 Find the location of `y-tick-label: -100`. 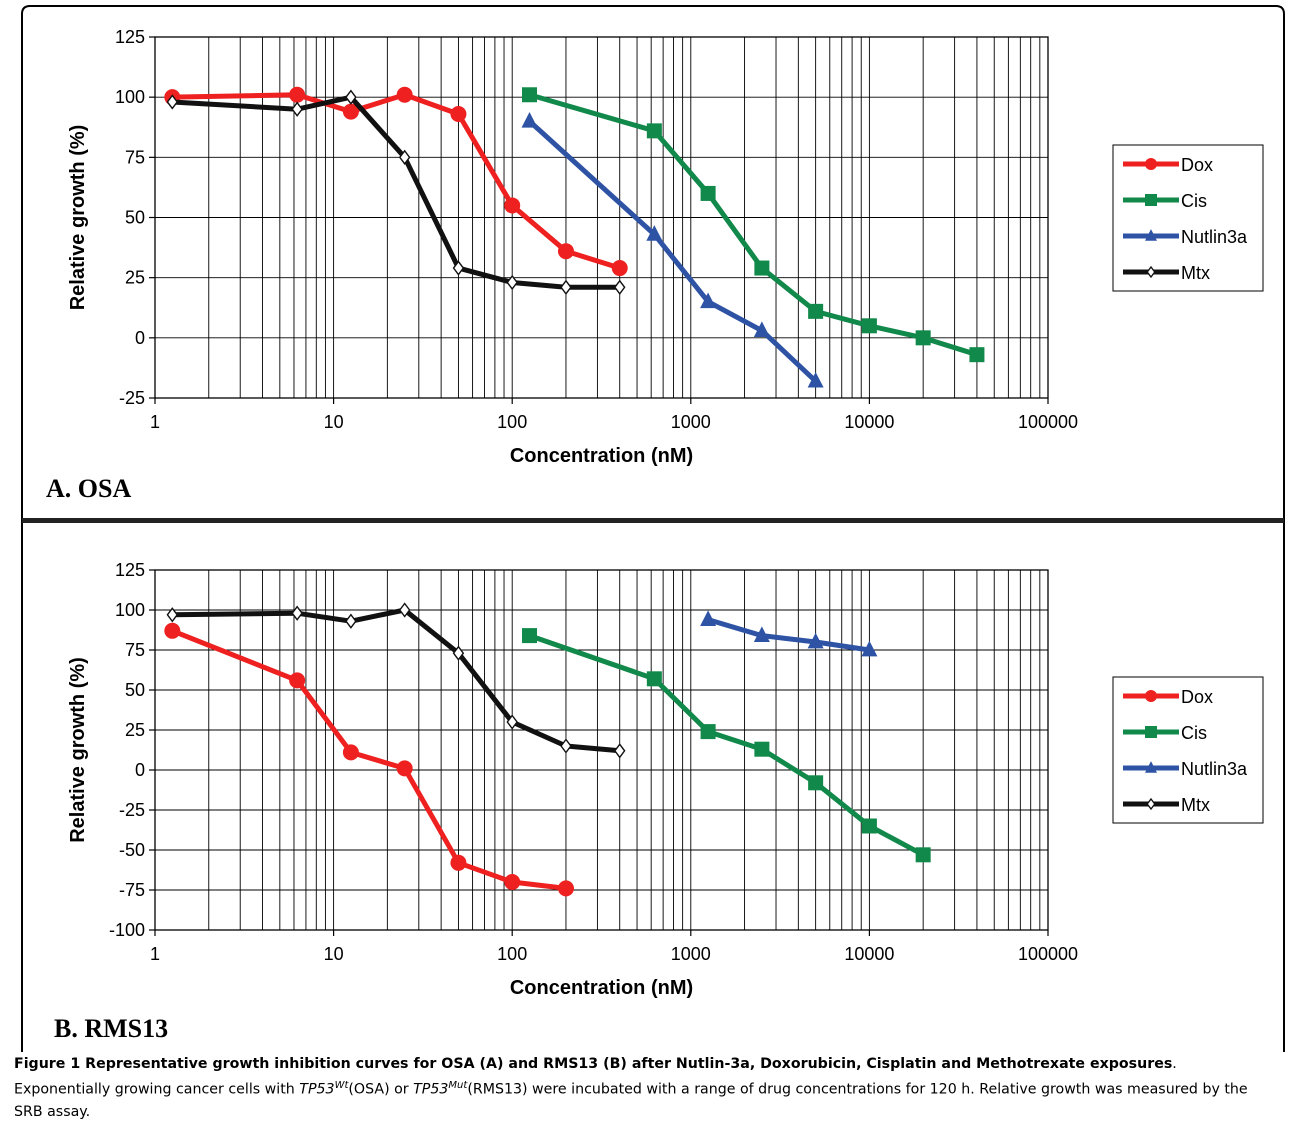

y-tick-label: -100 is located at coordinates (127, 930).